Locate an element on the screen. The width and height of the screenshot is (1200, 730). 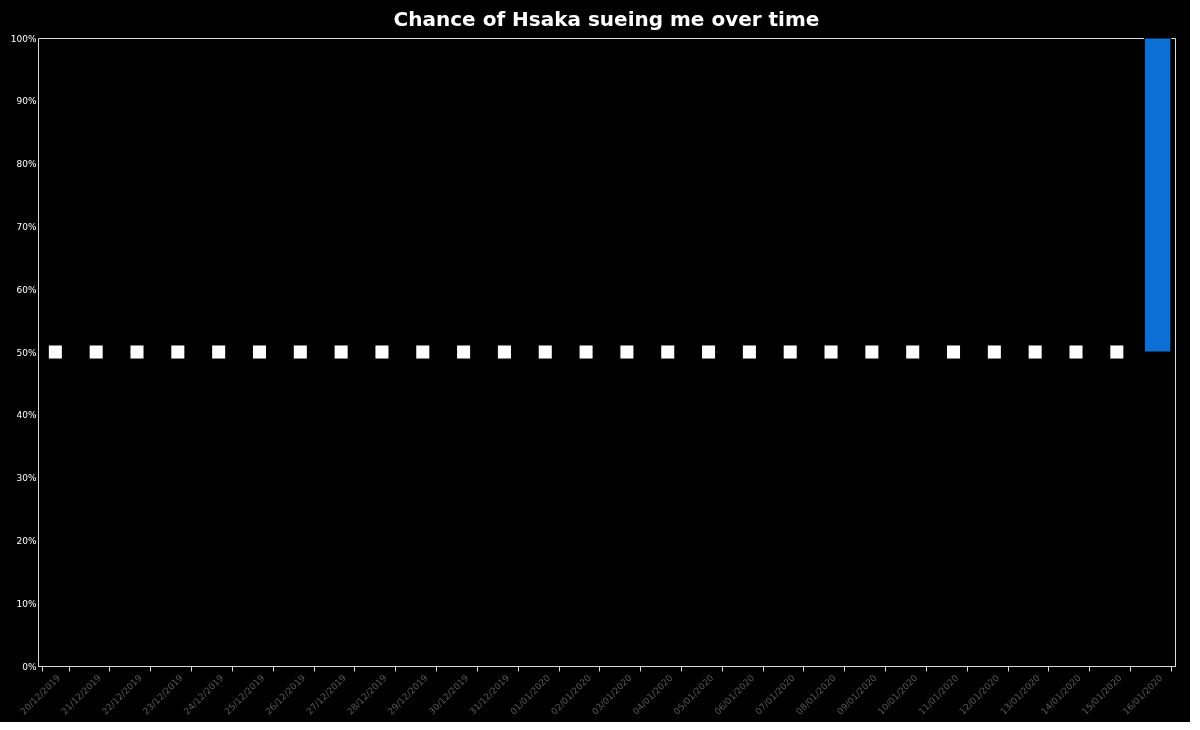
y-tick-label: 30% is located at coordinates (26, 478).